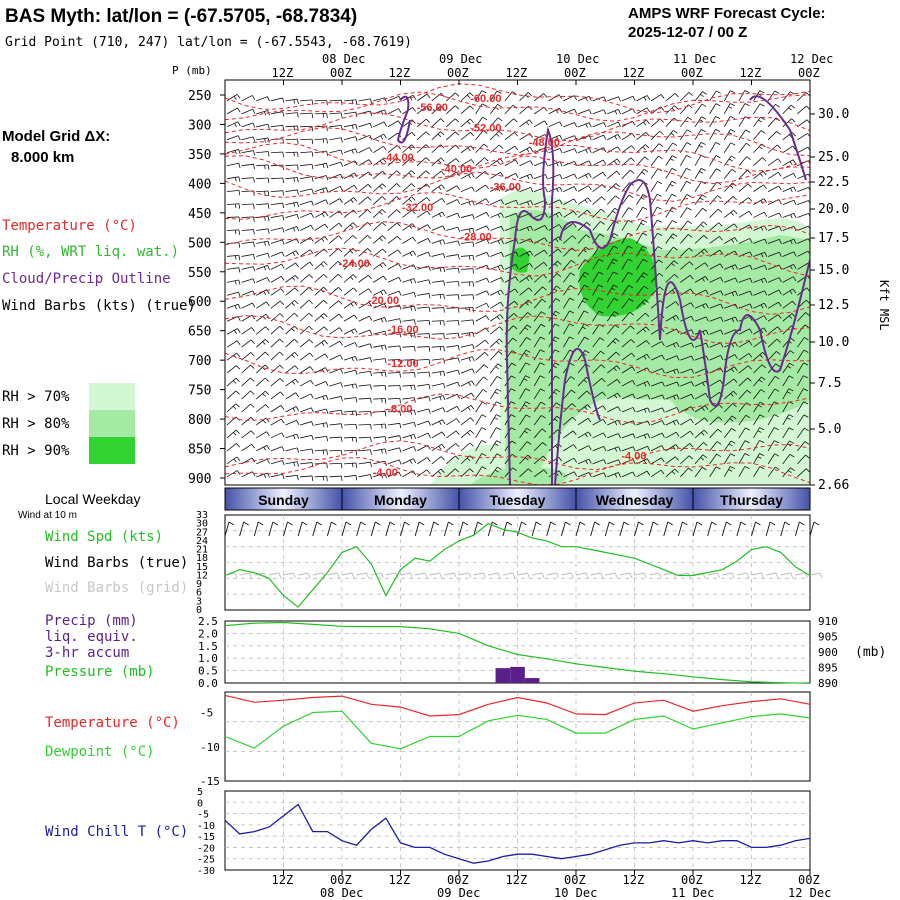  I want to click on surface-wind-barb, so click(597, 550).